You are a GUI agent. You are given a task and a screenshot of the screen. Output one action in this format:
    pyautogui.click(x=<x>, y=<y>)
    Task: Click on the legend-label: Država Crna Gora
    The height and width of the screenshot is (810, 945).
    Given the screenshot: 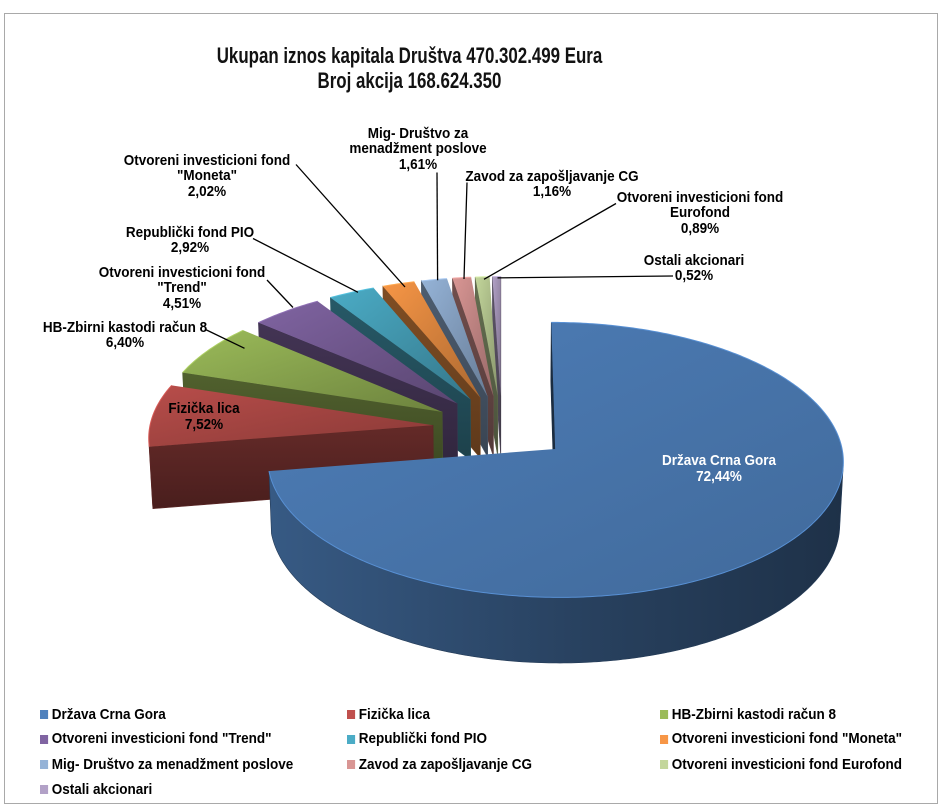 What is the action you would take?
    pyautogui.click(x=108, y=714)
    